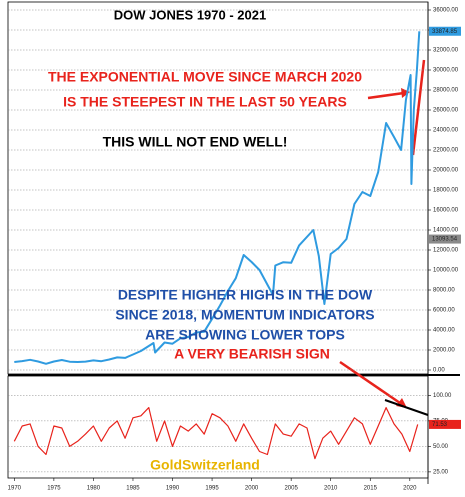  I want to click on y-tick-label: 2000.00, so click(444, 351).